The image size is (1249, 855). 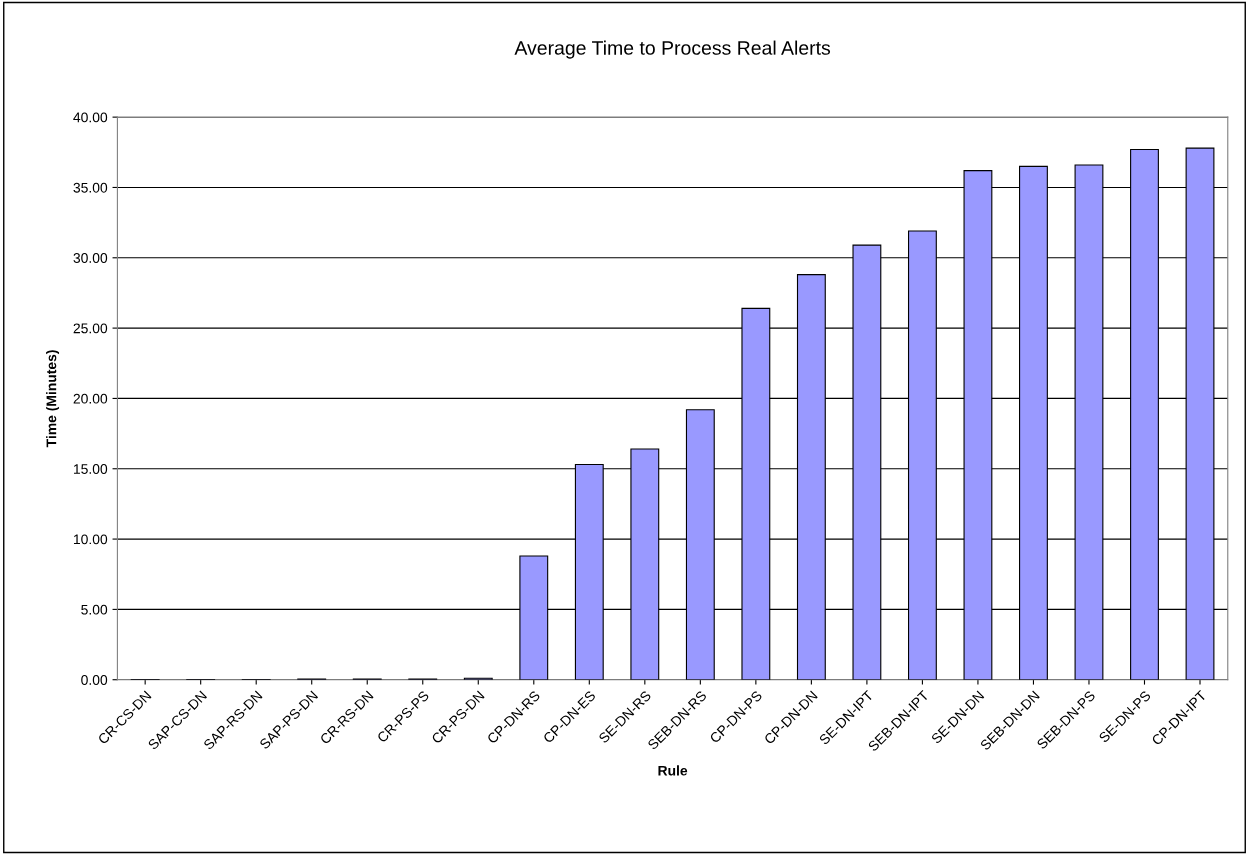 I want to click on x-axis-title: Rule, so click(x=673, y=770).